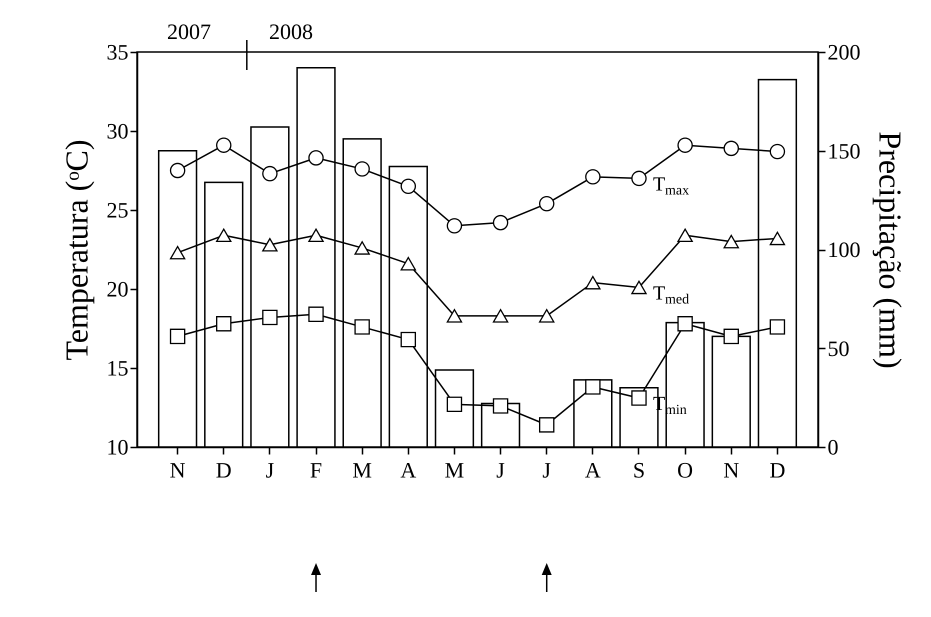 The width and height of the screenshot is (931, 617). Describe the element at coordinates (117, 131) in the screenshot. I see `y-tick-label: 30` at that location.